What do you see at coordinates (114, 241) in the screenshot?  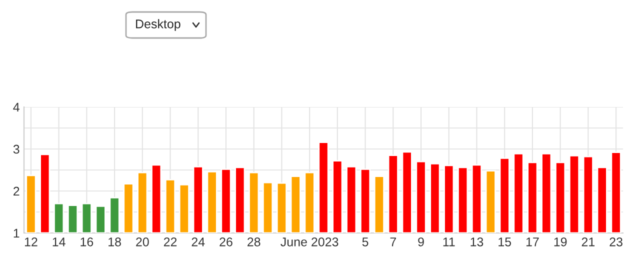 I see `x-tick-label: 18` at bounding box center [114, 241].